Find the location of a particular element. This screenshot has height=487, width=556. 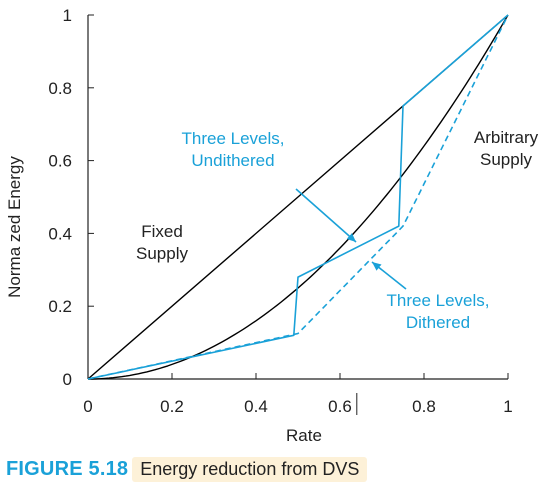

annotation-fixed-supply-line: Fixed is located at coordinates (162, 231).